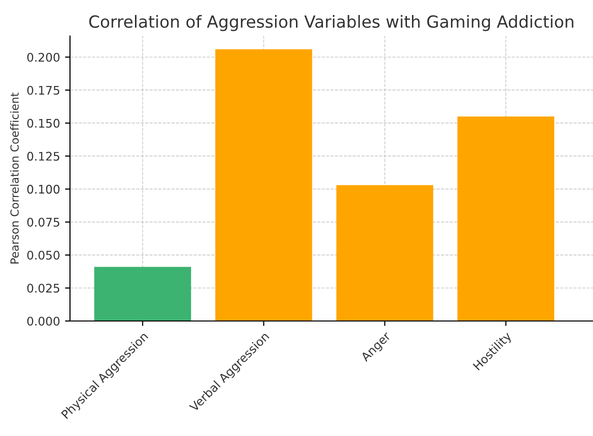 This screenshot has width=593, height=436. Describe the element at coordinates (43, 255) in the screenshot. I see `y-tick-label: 0.050` at that location.